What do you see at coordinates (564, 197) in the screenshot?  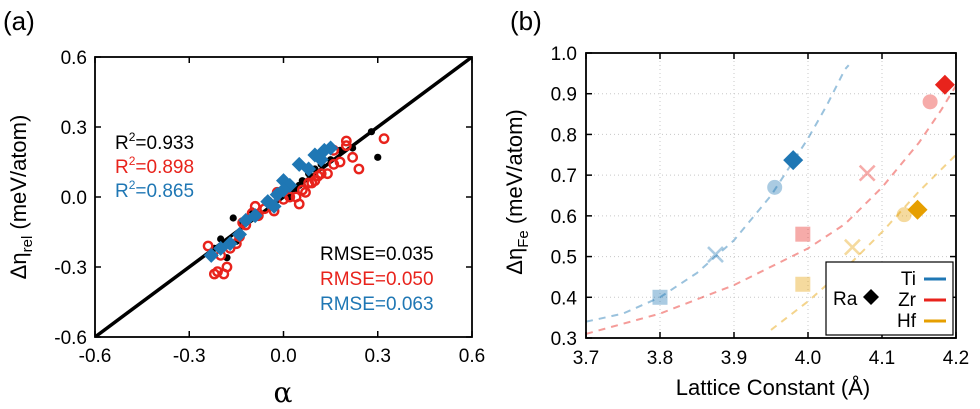 I see `panel-b-y-tick-labels: 0.3 0.4 0.5 0.6 0.7 0.8 0.9 1.0` at bounding box center [564, 197].